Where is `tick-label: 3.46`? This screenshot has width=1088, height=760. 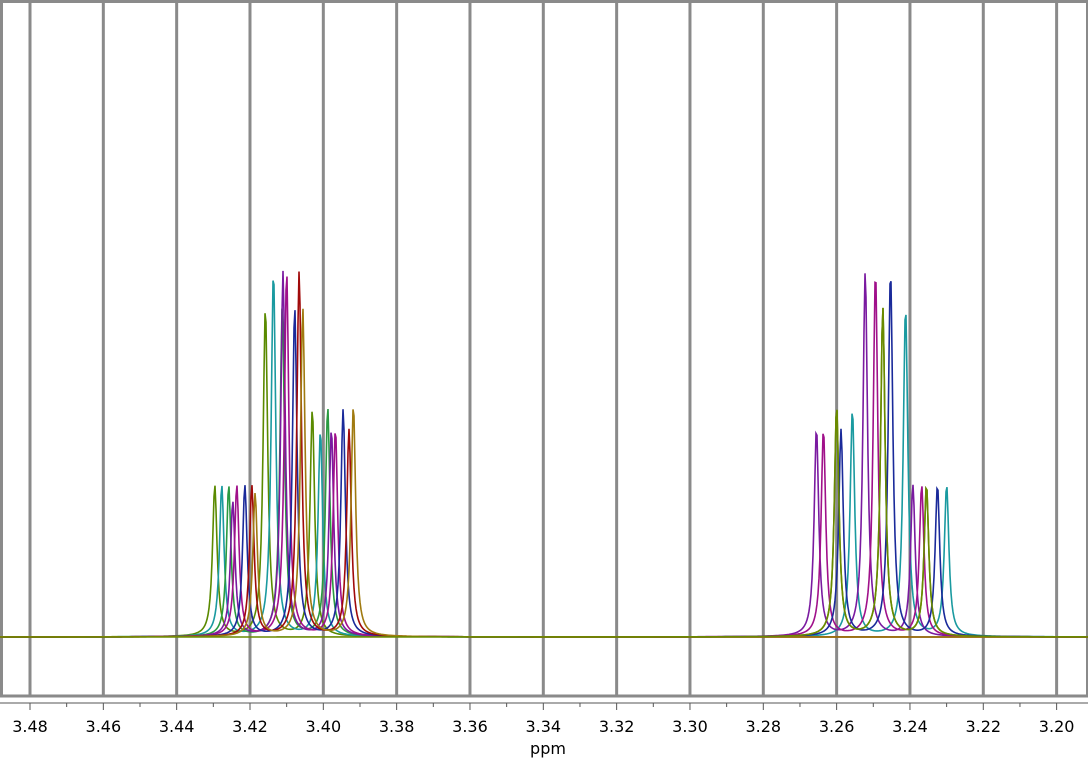
tick-label: 3.46 is located at coordinates (104, 726).